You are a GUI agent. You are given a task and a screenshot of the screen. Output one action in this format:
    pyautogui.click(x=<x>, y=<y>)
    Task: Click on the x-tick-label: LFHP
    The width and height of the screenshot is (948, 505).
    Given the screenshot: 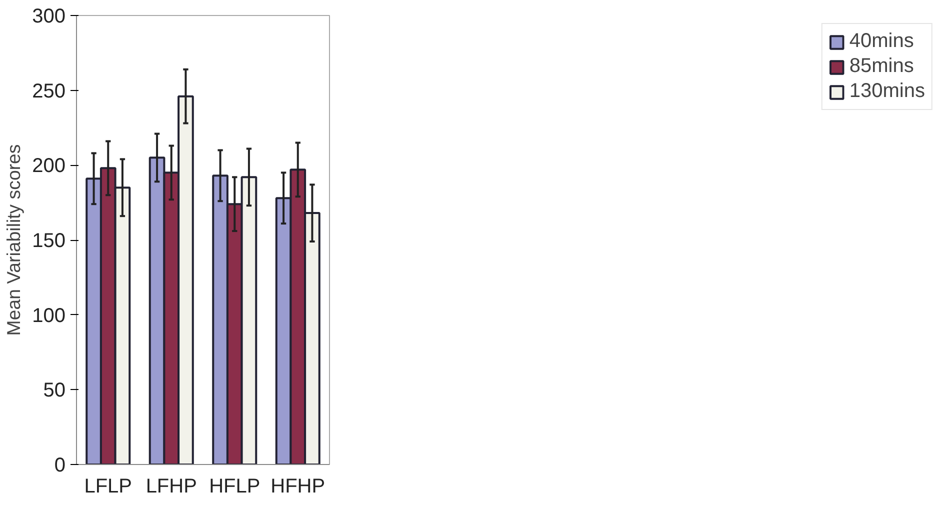 What is the action you would take?
    pyautogui.click(x=171, y=487)
    